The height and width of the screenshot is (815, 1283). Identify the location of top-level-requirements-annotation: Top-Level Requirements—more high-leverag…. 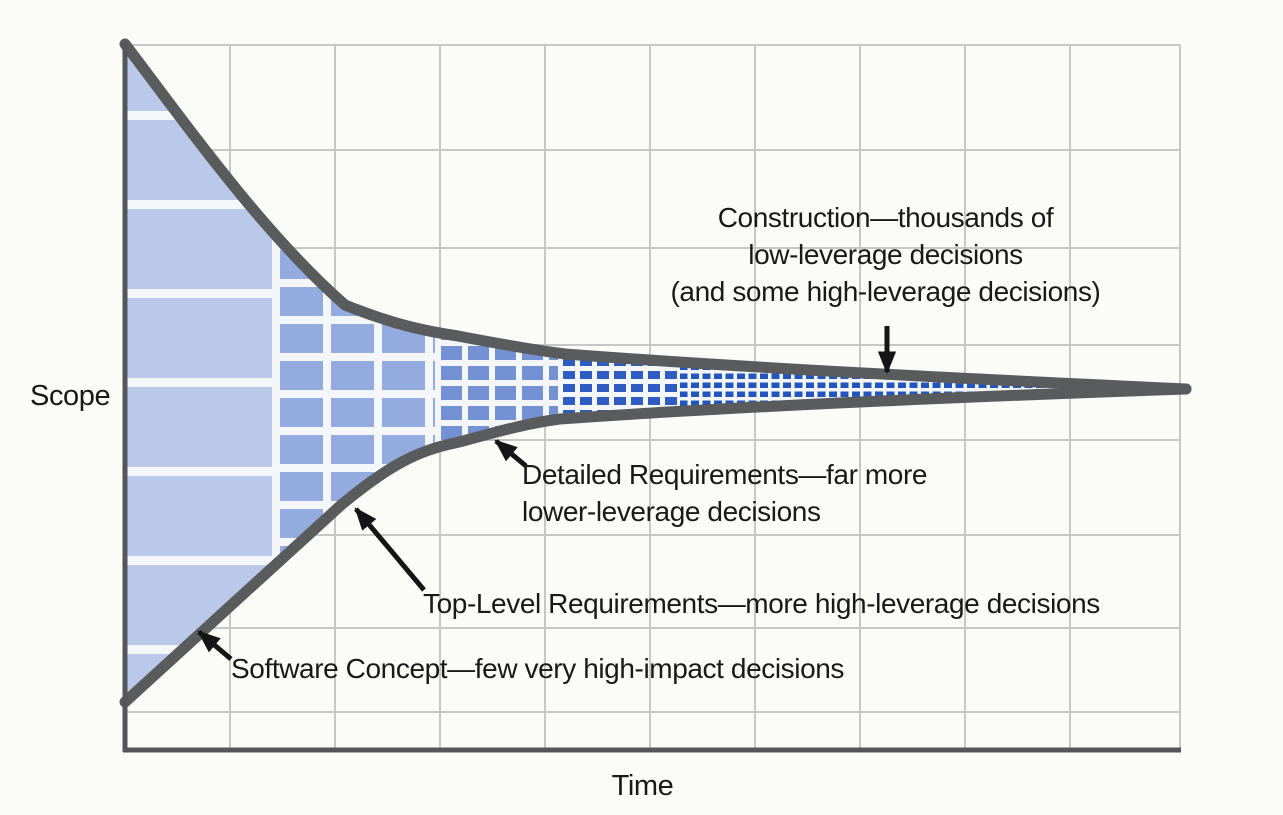
(761, 603).